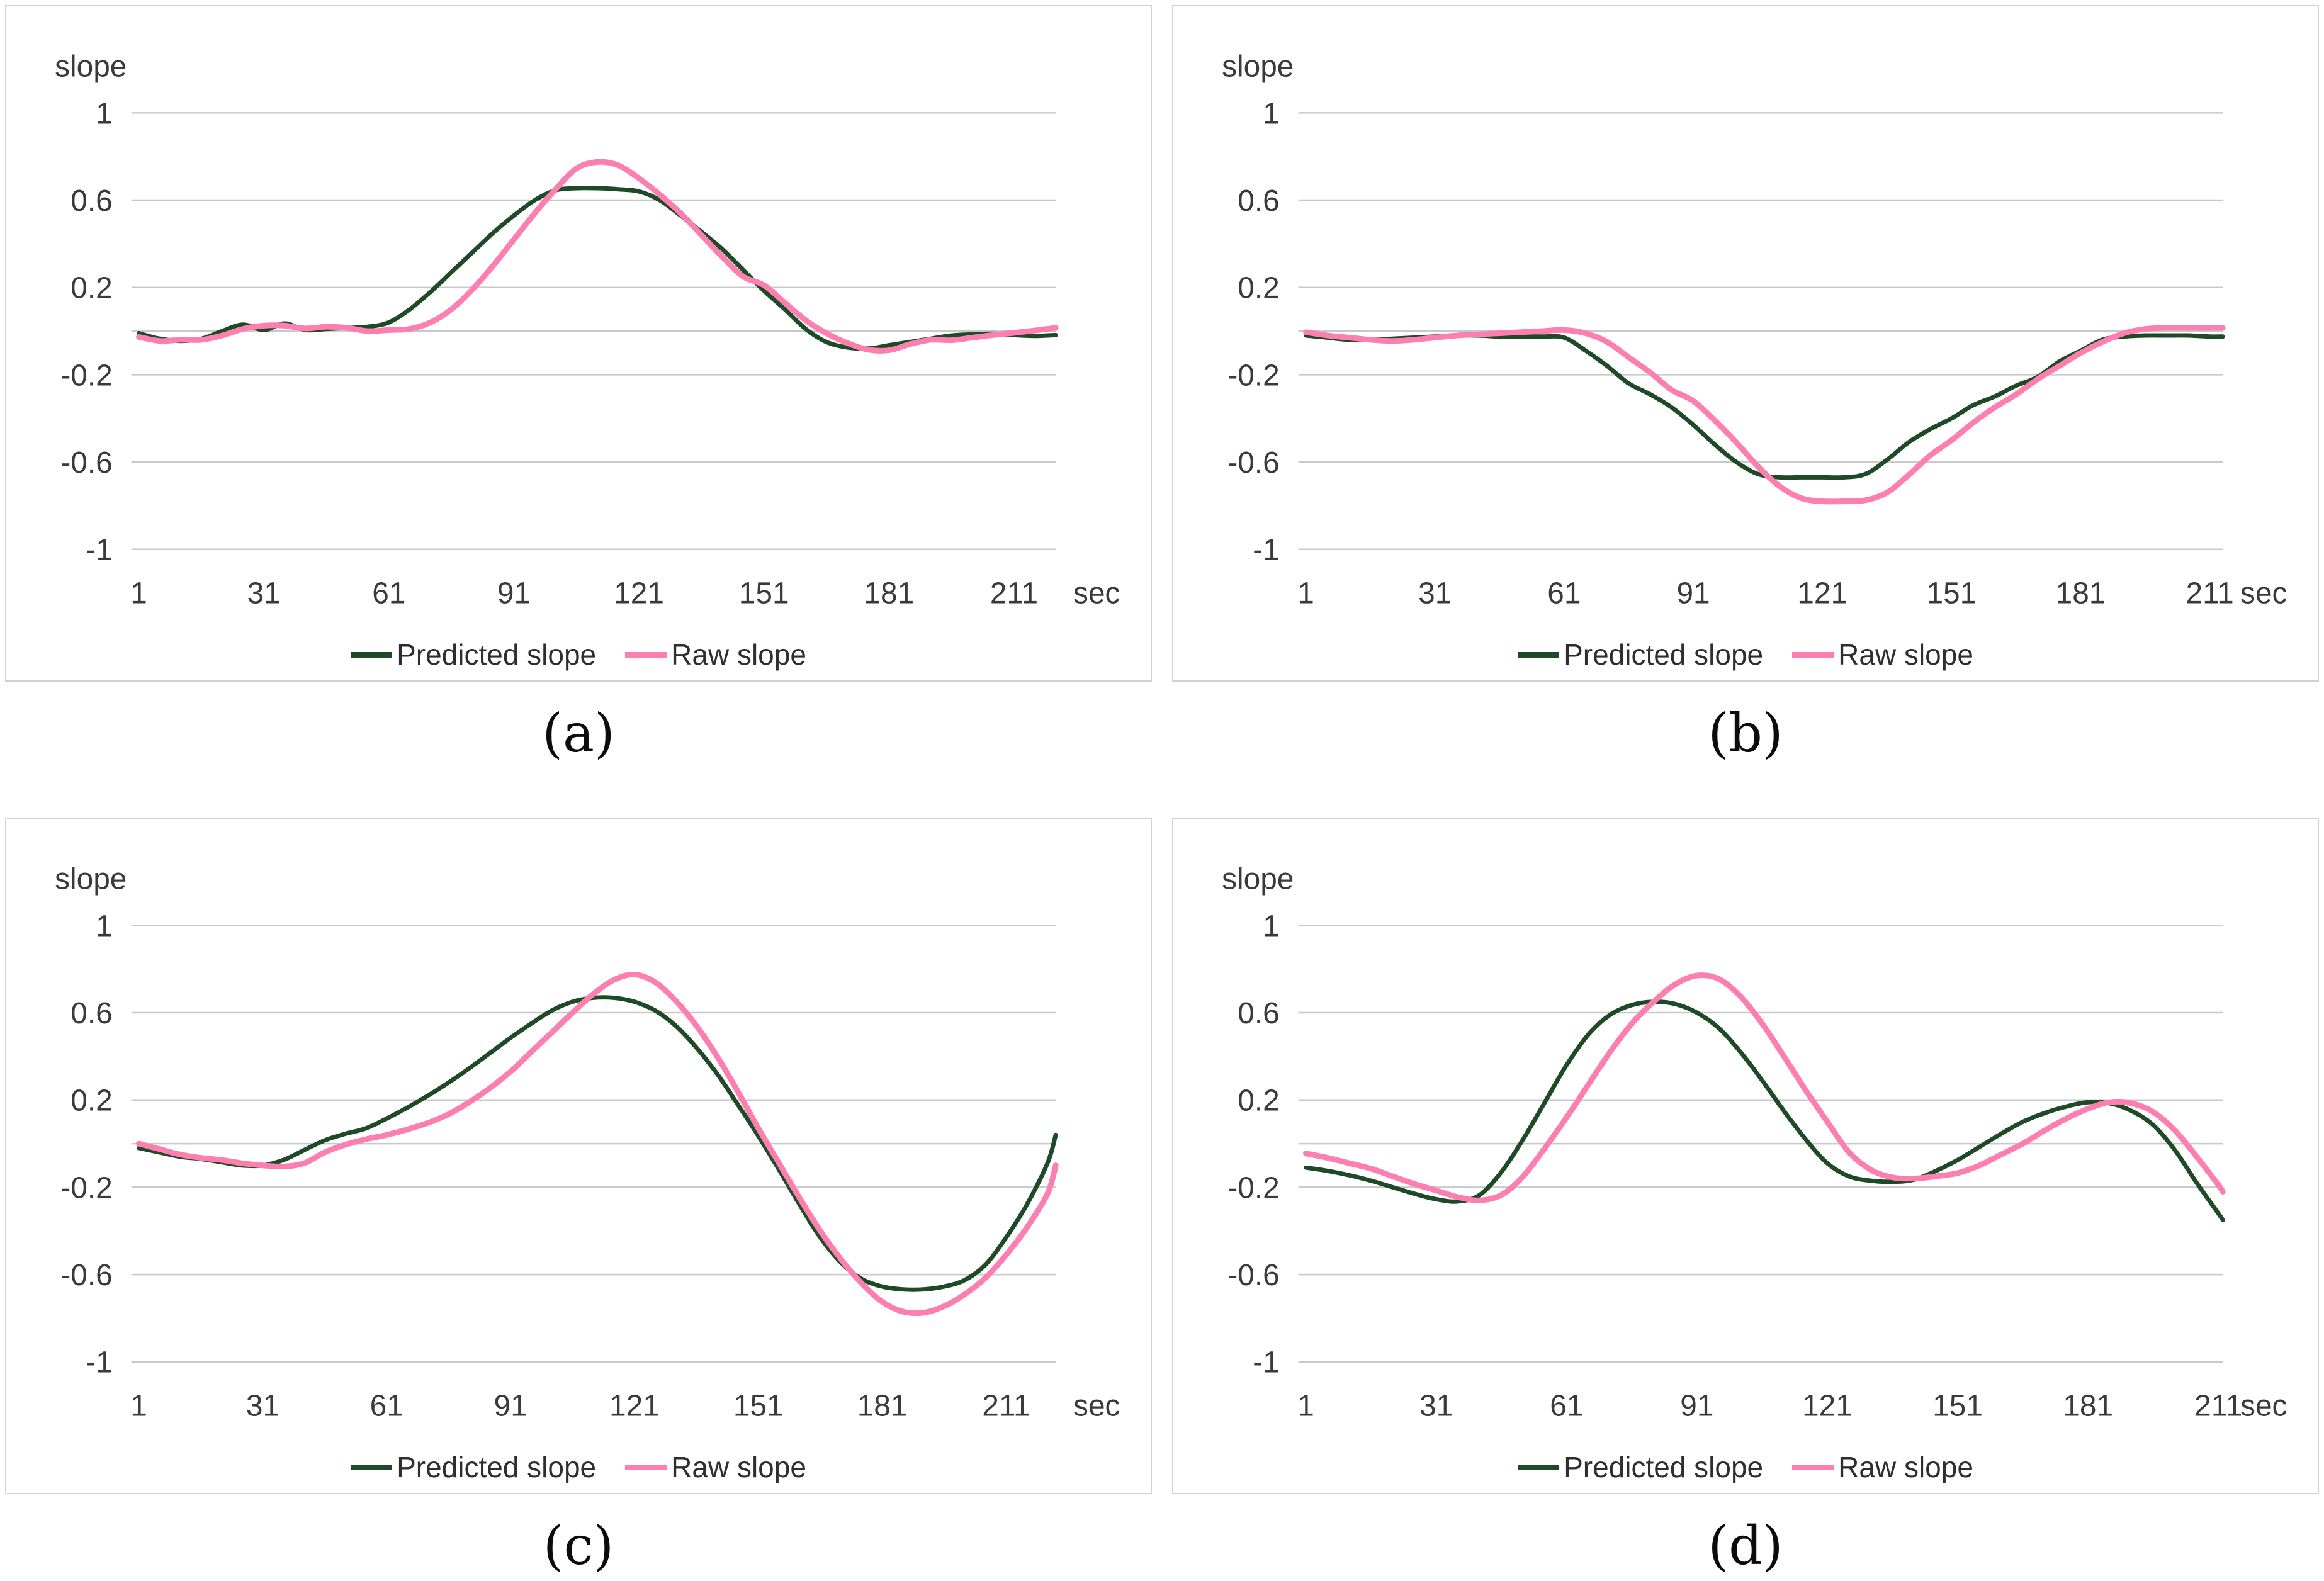 The height and width of the screenshot is (1581, 2324). What do you see at coordinates (1745, 733) in the screenshot?
I see `subfigure-caption-b: (b)` at bounding box center [1745, 733].